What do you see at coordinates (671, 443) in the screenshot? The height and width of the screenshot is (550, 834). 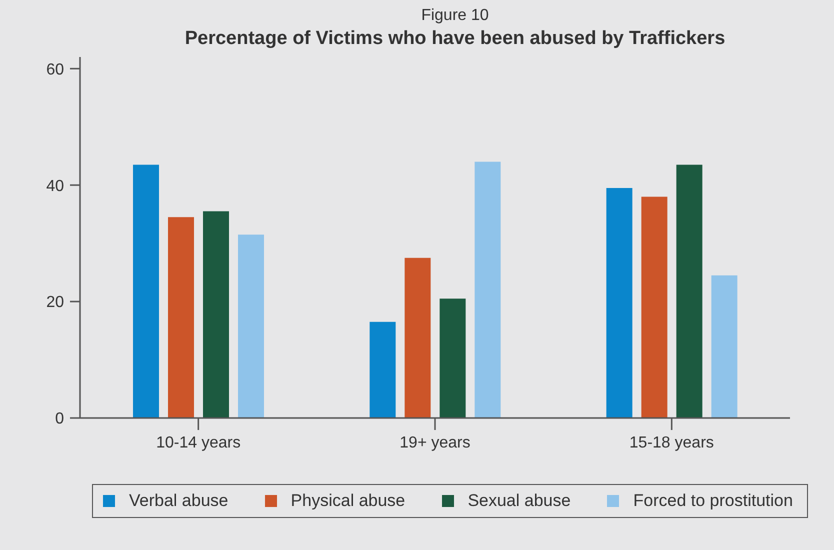 I see `x-tick-label: 15-18 years` at bounding box center [671, 443].